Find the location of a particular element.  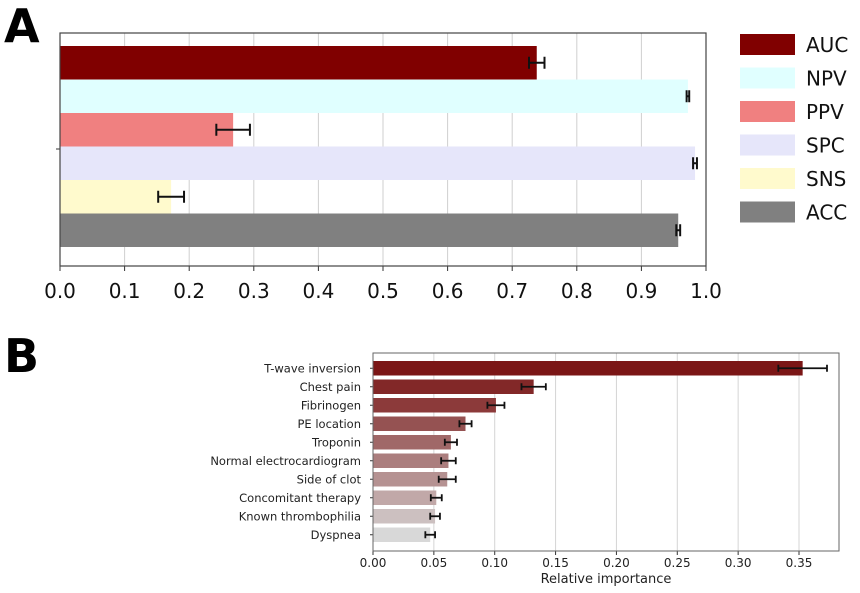

panel-b-label: B is located at coordinates (21, 356).